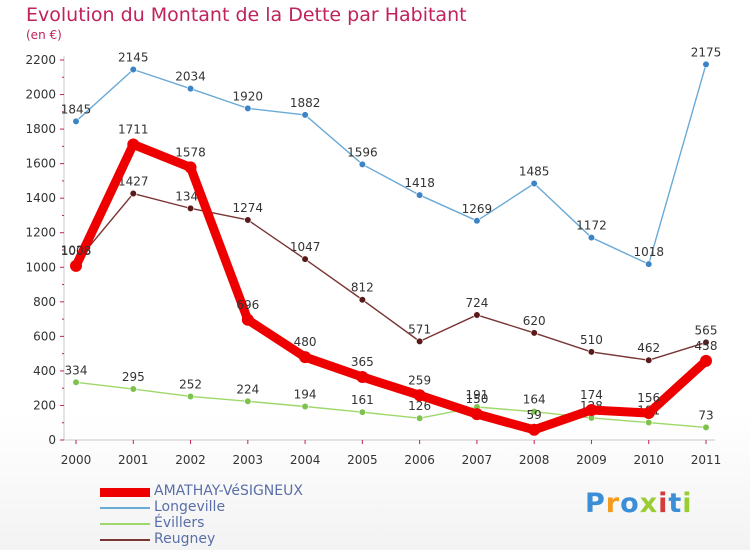 Image resolution: width=750 pixels, height=550 pixels. I want to click on y-tick-label: 200, so click(44, 405).